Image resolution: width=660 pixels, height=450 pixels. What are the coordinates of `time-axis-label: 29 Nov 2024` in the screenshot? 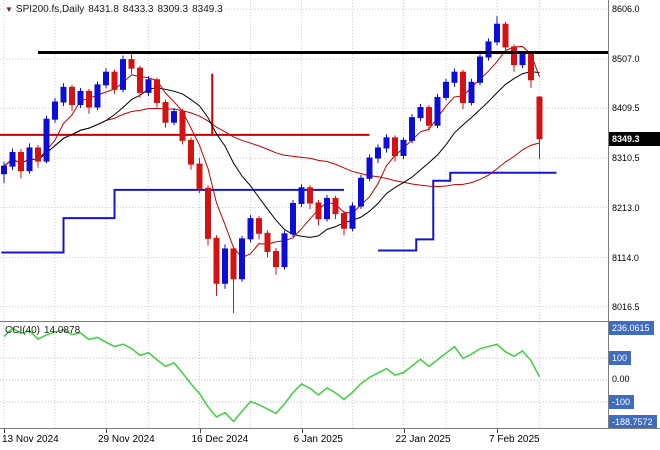 It's located at (126, 439).